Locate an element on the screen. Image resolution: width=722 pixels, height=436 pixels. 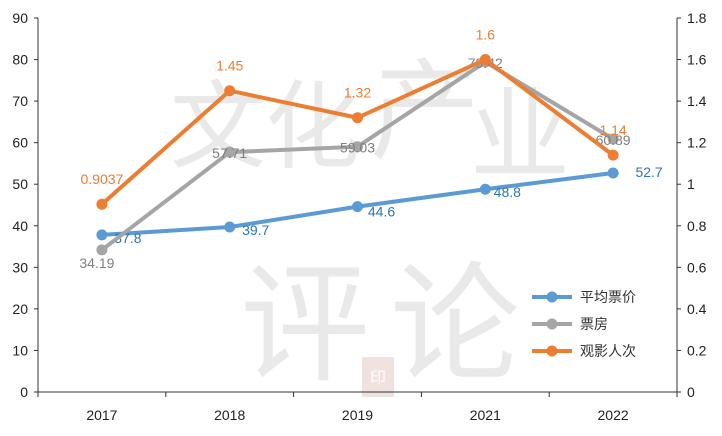
watermark-char-1: 化 is located at coordinates (313, 127).